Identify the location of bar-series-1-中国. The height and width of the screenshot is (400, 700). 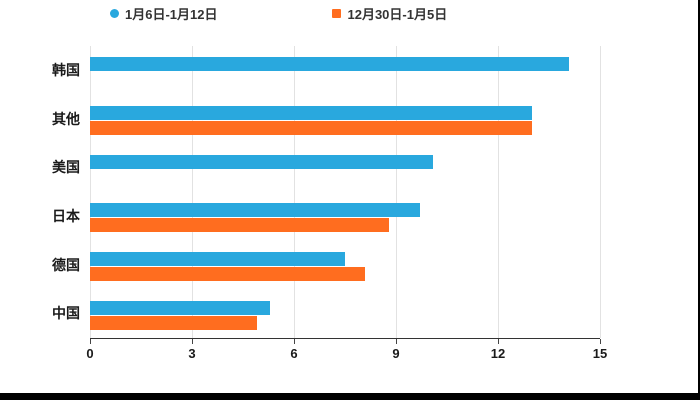
(180, 307).